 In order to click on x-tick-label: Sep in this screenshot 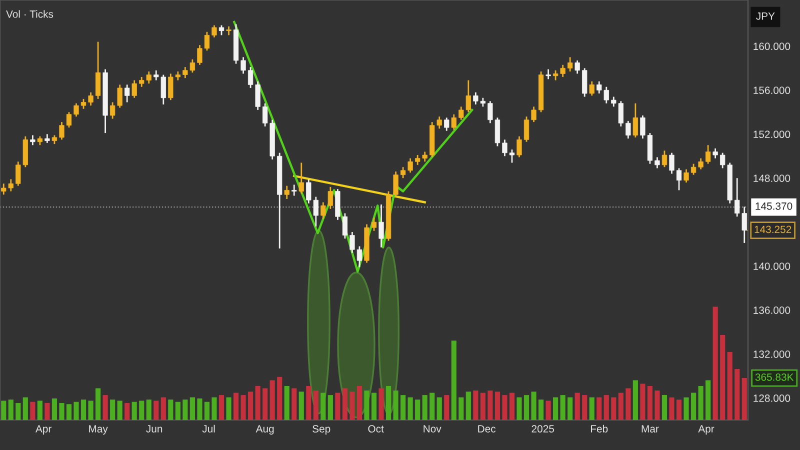, I will do `click(321, 430)`.